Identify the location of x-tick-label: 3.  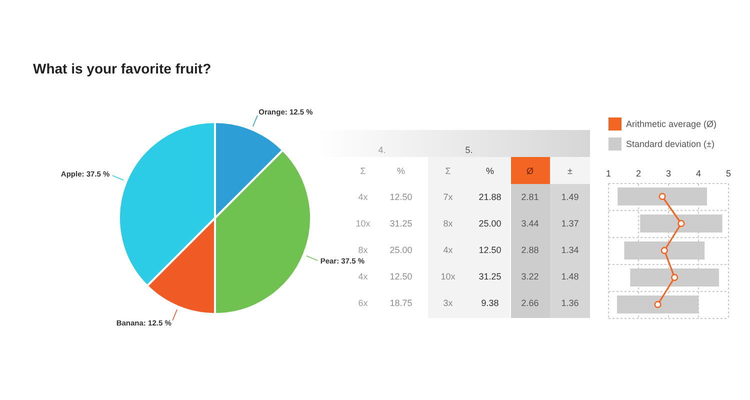
(669, 173).